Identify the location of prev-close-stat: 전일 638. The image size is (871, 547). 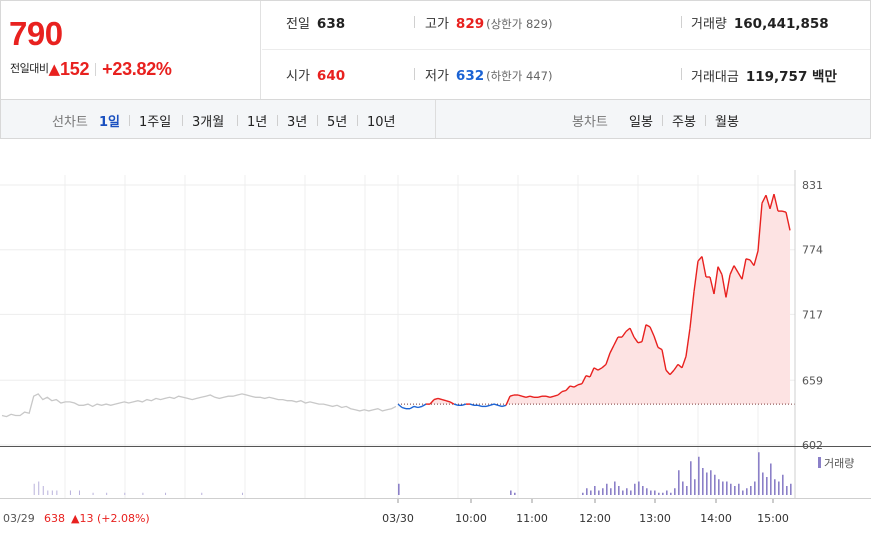
(315, 22).